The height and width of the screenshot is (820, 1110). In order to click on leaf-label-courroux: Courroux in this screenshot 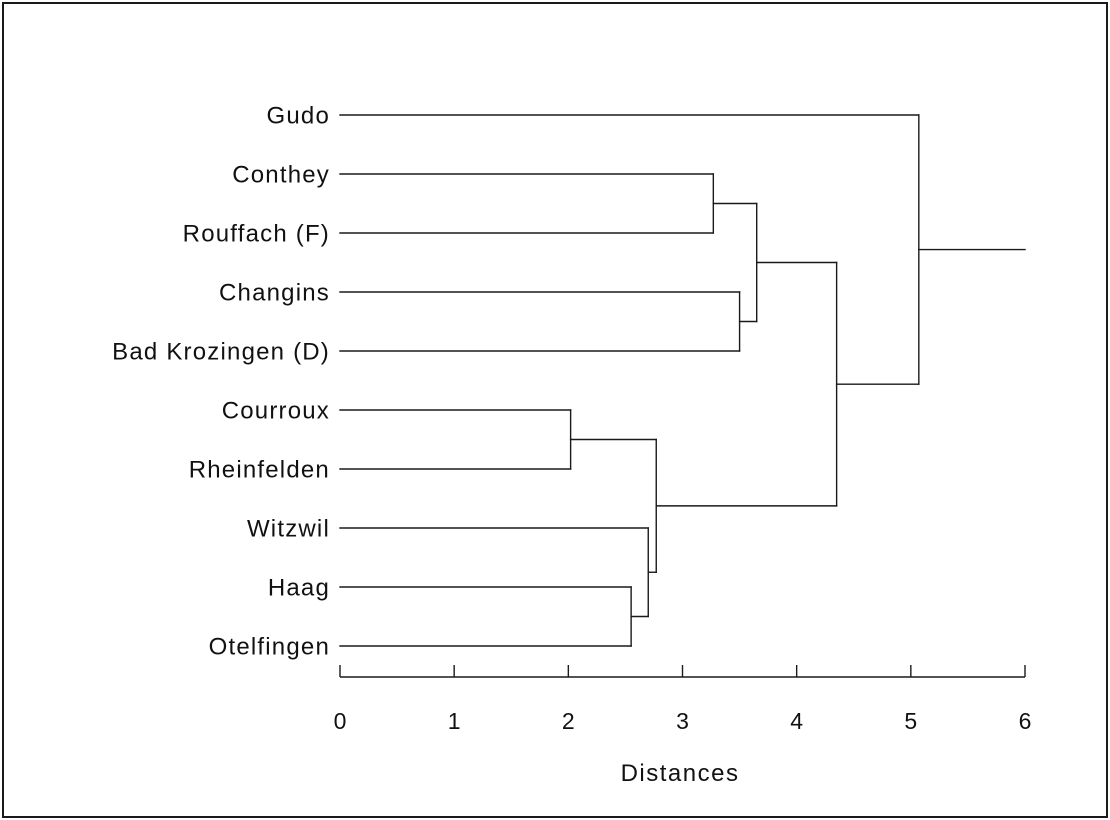, I will do `click(276, 410)`.